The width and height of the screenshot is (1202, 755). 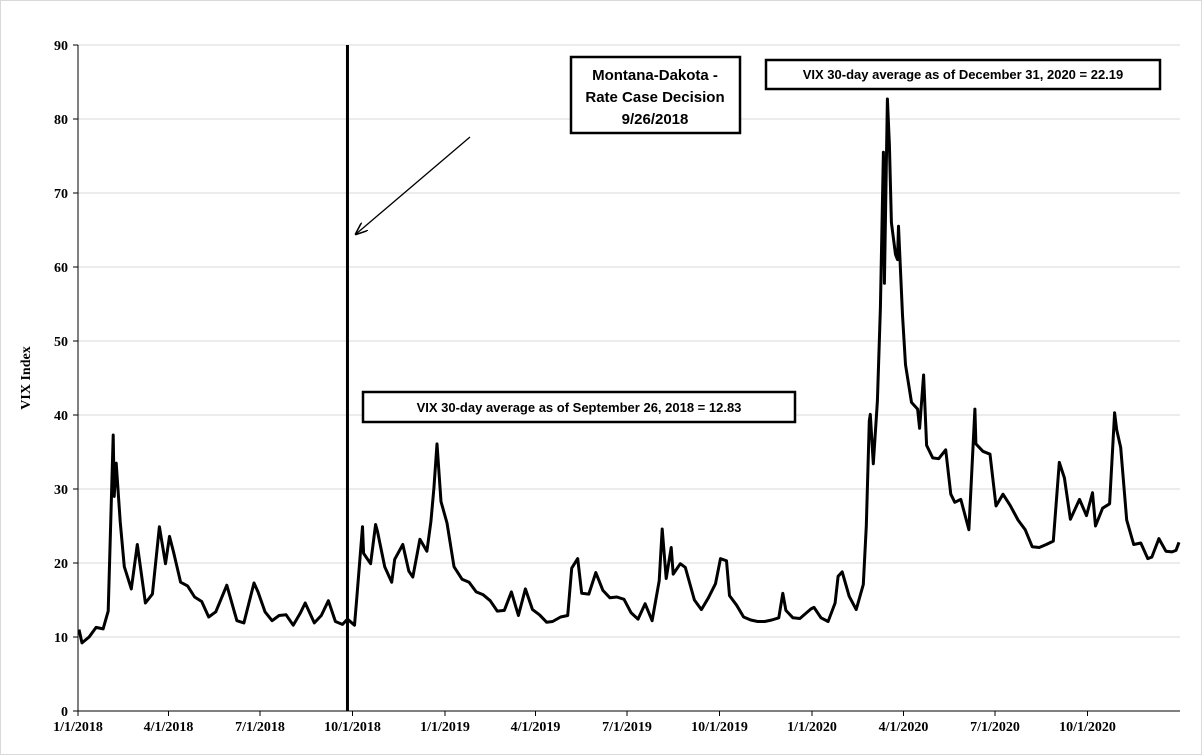 What do you see at coordinates (445, 727) in the screenshot?
I see `x-tick-label: 1/1/2019` at bounding box center [445, 727].